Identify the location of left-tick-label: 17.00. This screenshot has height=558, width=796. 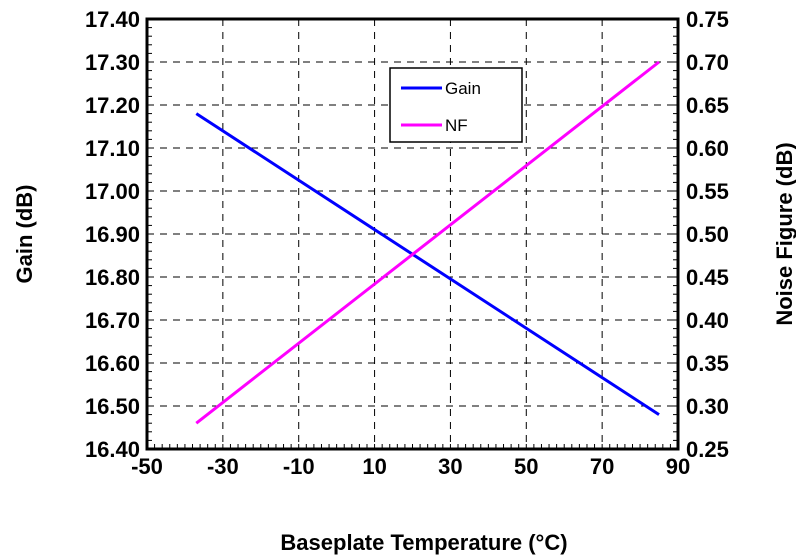
(112, 191).